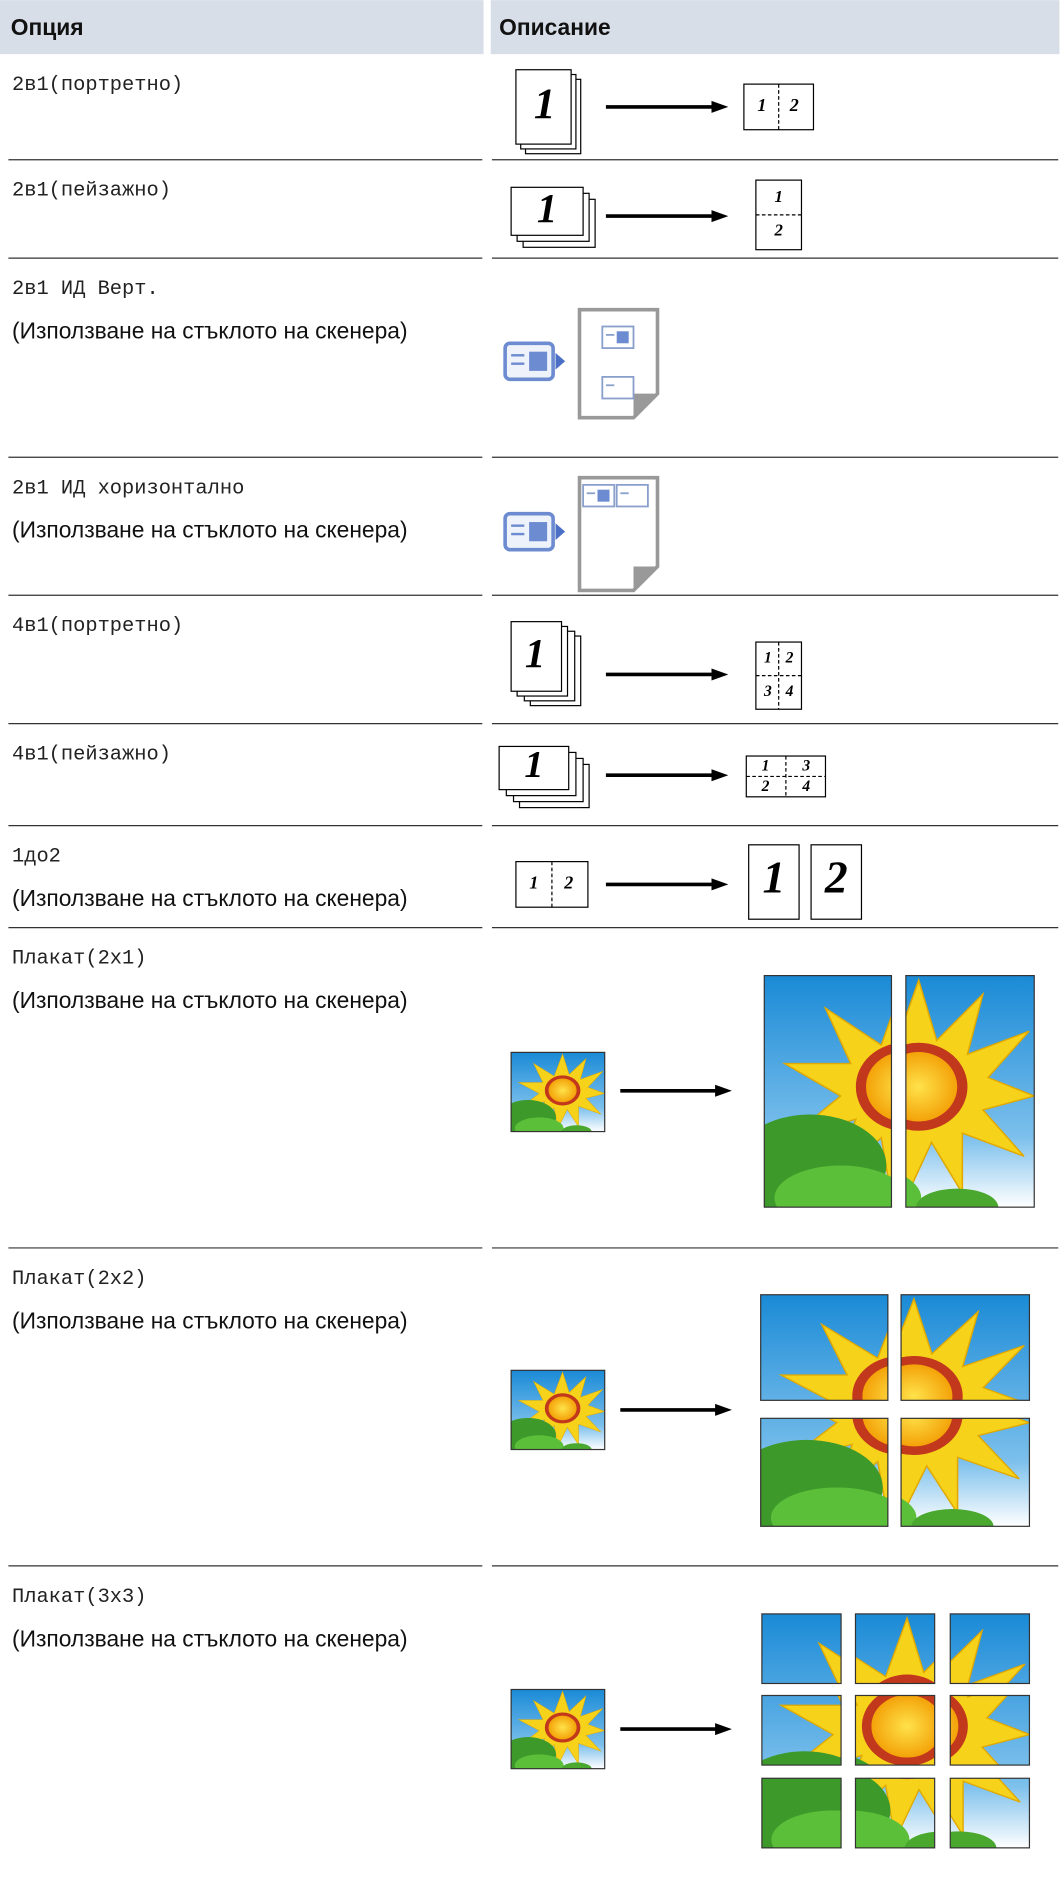 The image size is (1064, 1890). What do you see at coordinates (555, 27) in the screenshot?
I see `header-description: Описание` at bounding box center [555, 27].